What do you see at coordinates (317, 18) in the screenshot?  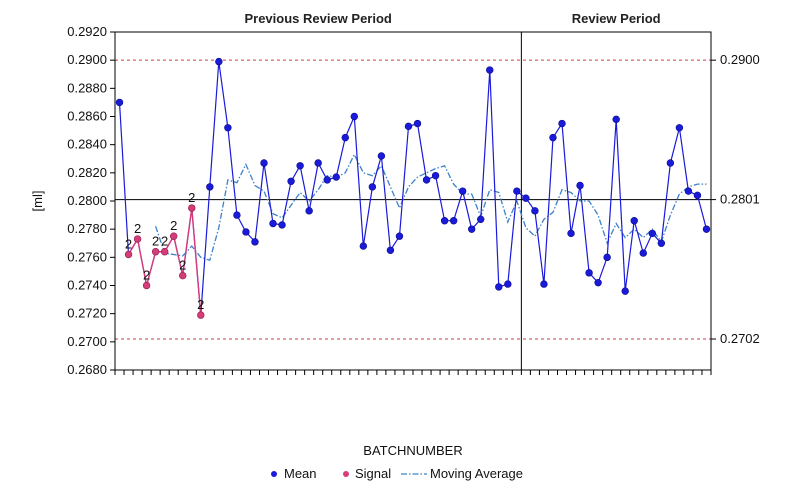 I see `period-label-previous: Previous Review Period` at bounding box center [317, 18].